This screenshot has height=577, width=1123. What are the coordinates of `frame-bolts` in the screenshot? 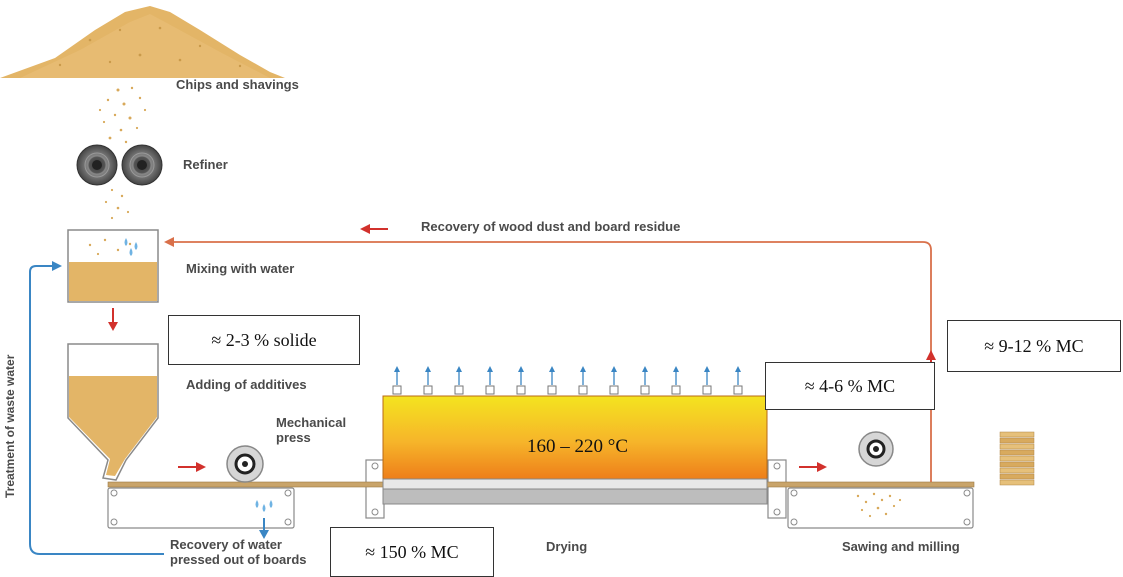 It's located at (540, 494).